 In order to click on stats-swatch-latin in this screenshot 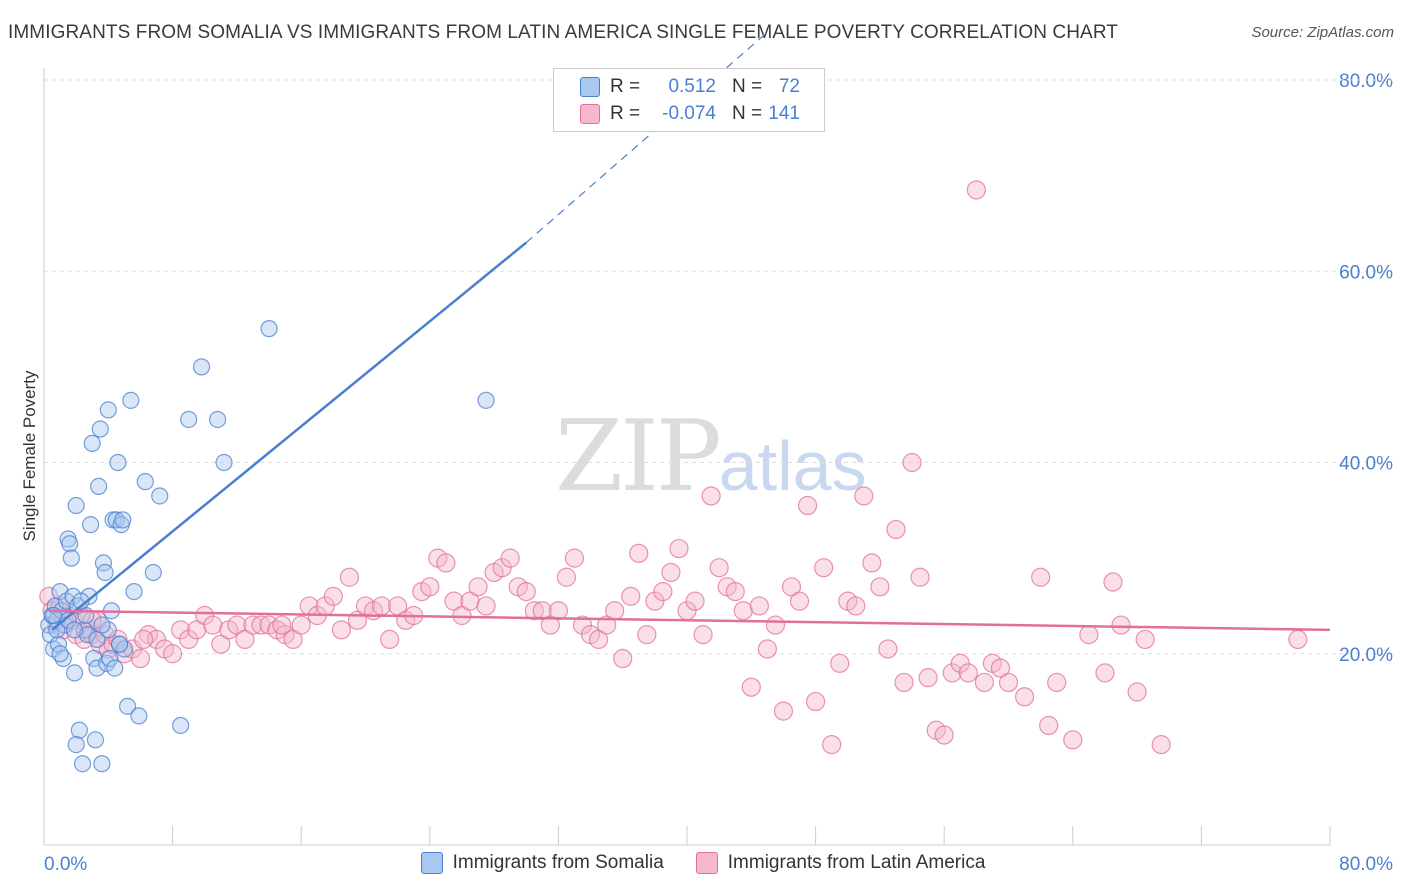, I will do `click(590, 114)`.